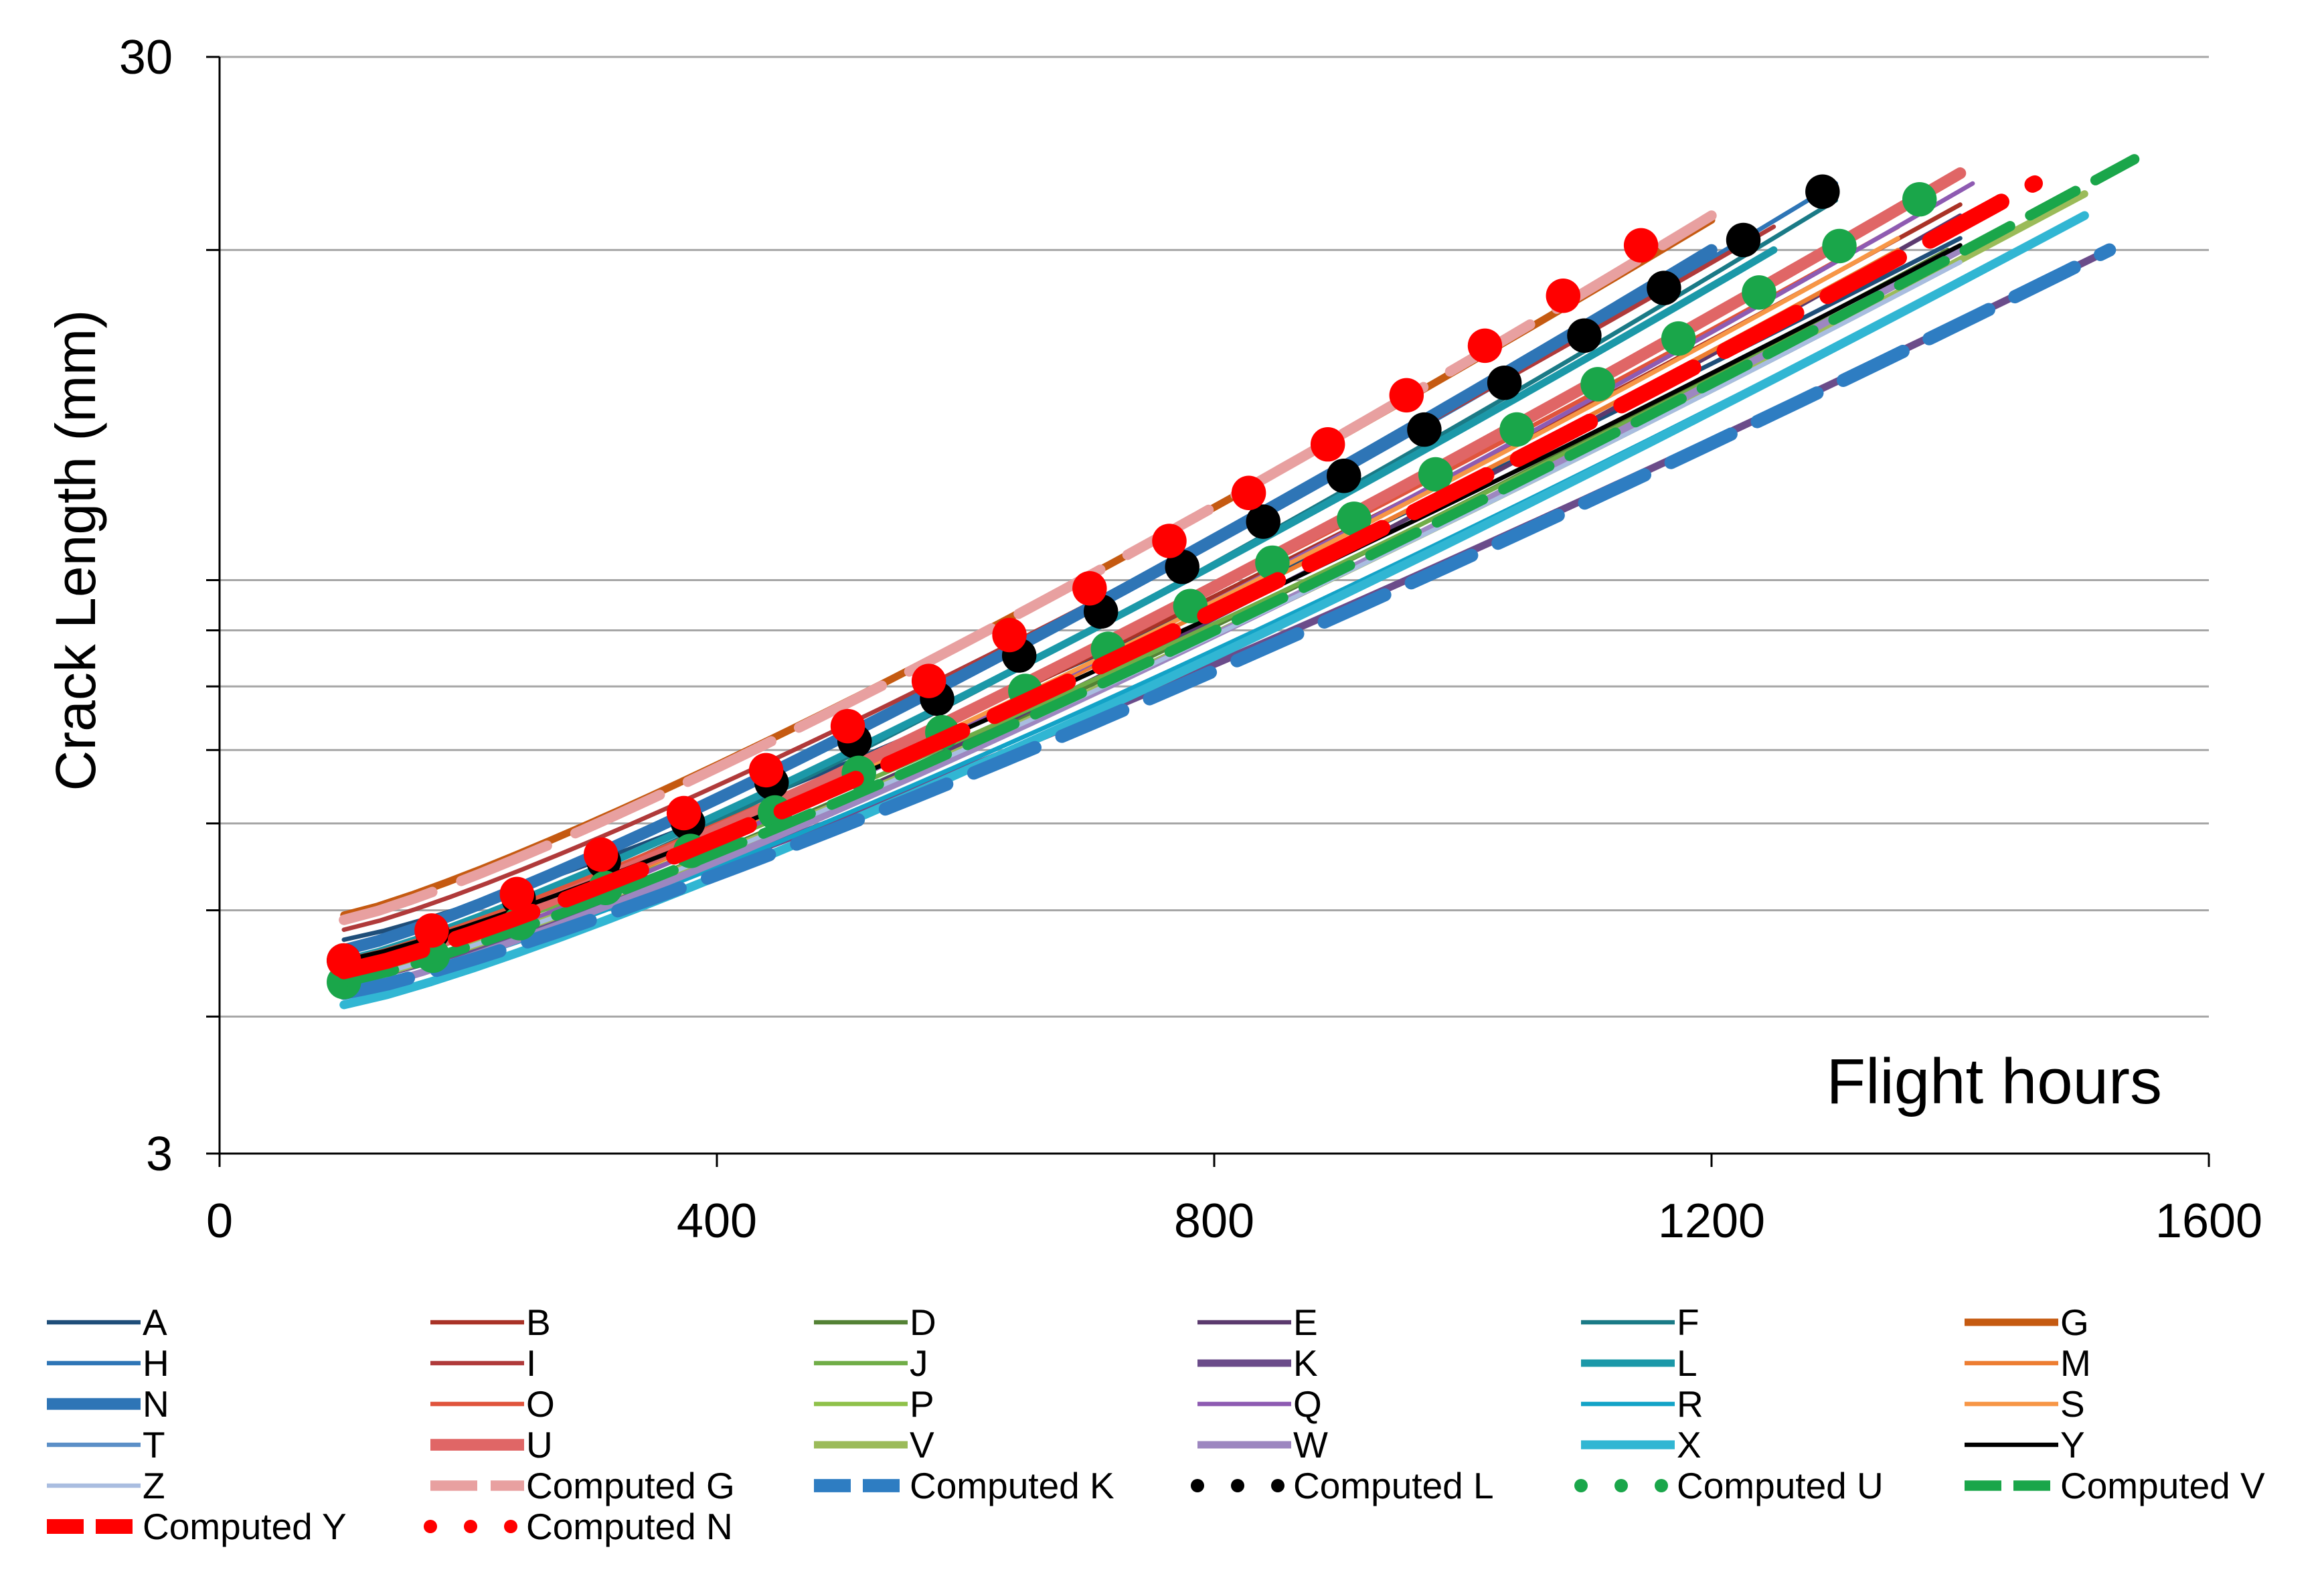 This screenshot has width=2324, height=1570. Describe the element at coordinates (630, 1485) in the screenshot. I see `legend-label: Computed G` at that location.